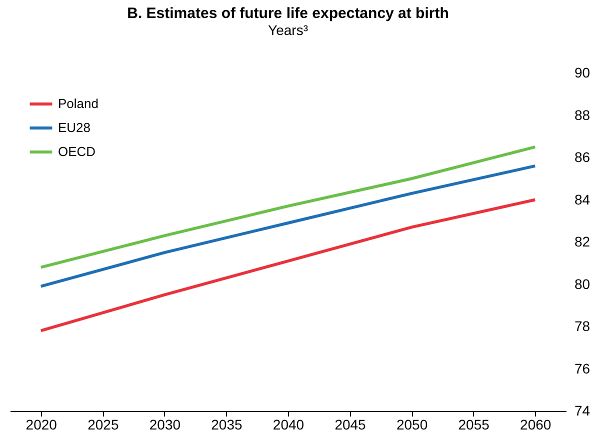 This screenshot has width=598, height=438. I want to click on x-tick-label: 2045, so click(350, 424).